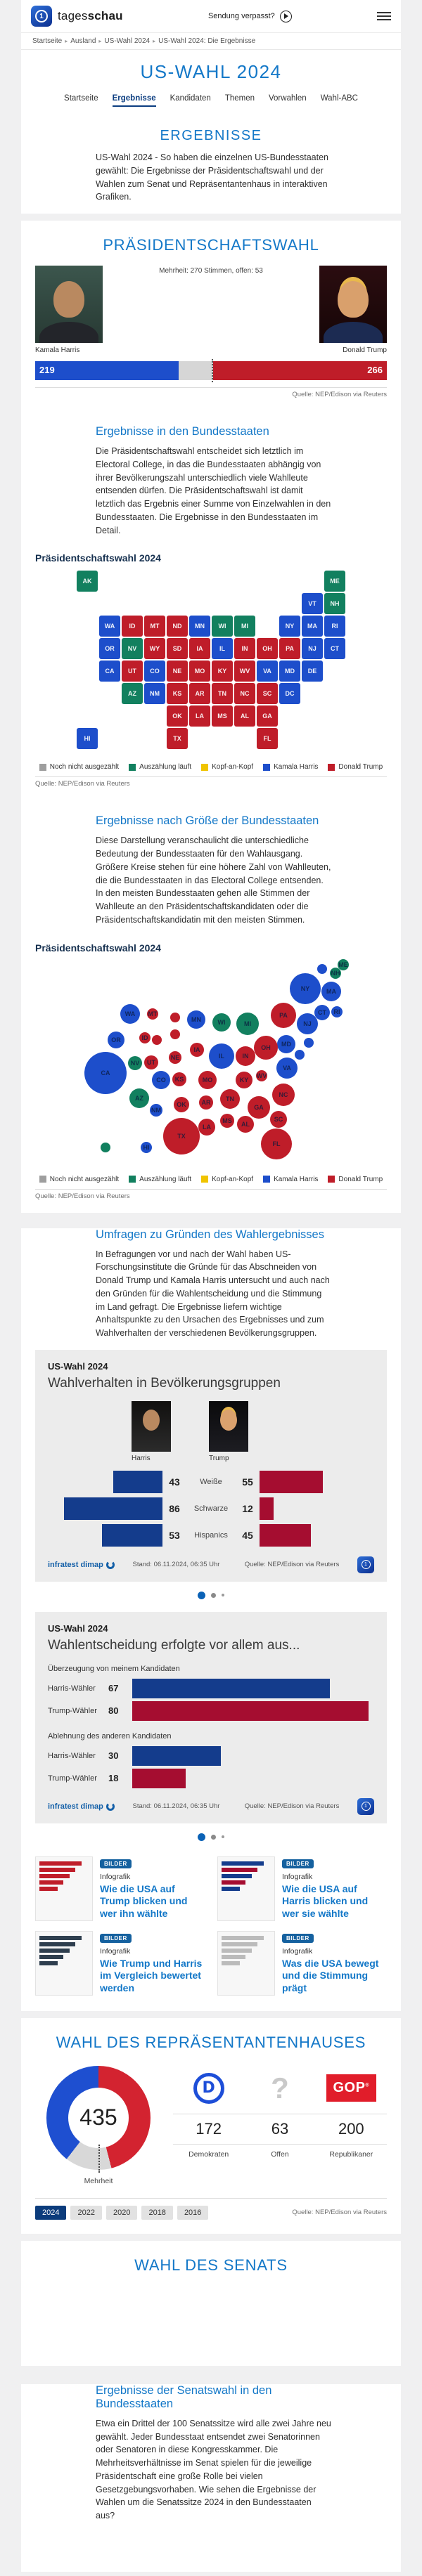 This screenshot has width=422, height=2576. I want to click on bubble-MN: MN, so click(196, 1019).